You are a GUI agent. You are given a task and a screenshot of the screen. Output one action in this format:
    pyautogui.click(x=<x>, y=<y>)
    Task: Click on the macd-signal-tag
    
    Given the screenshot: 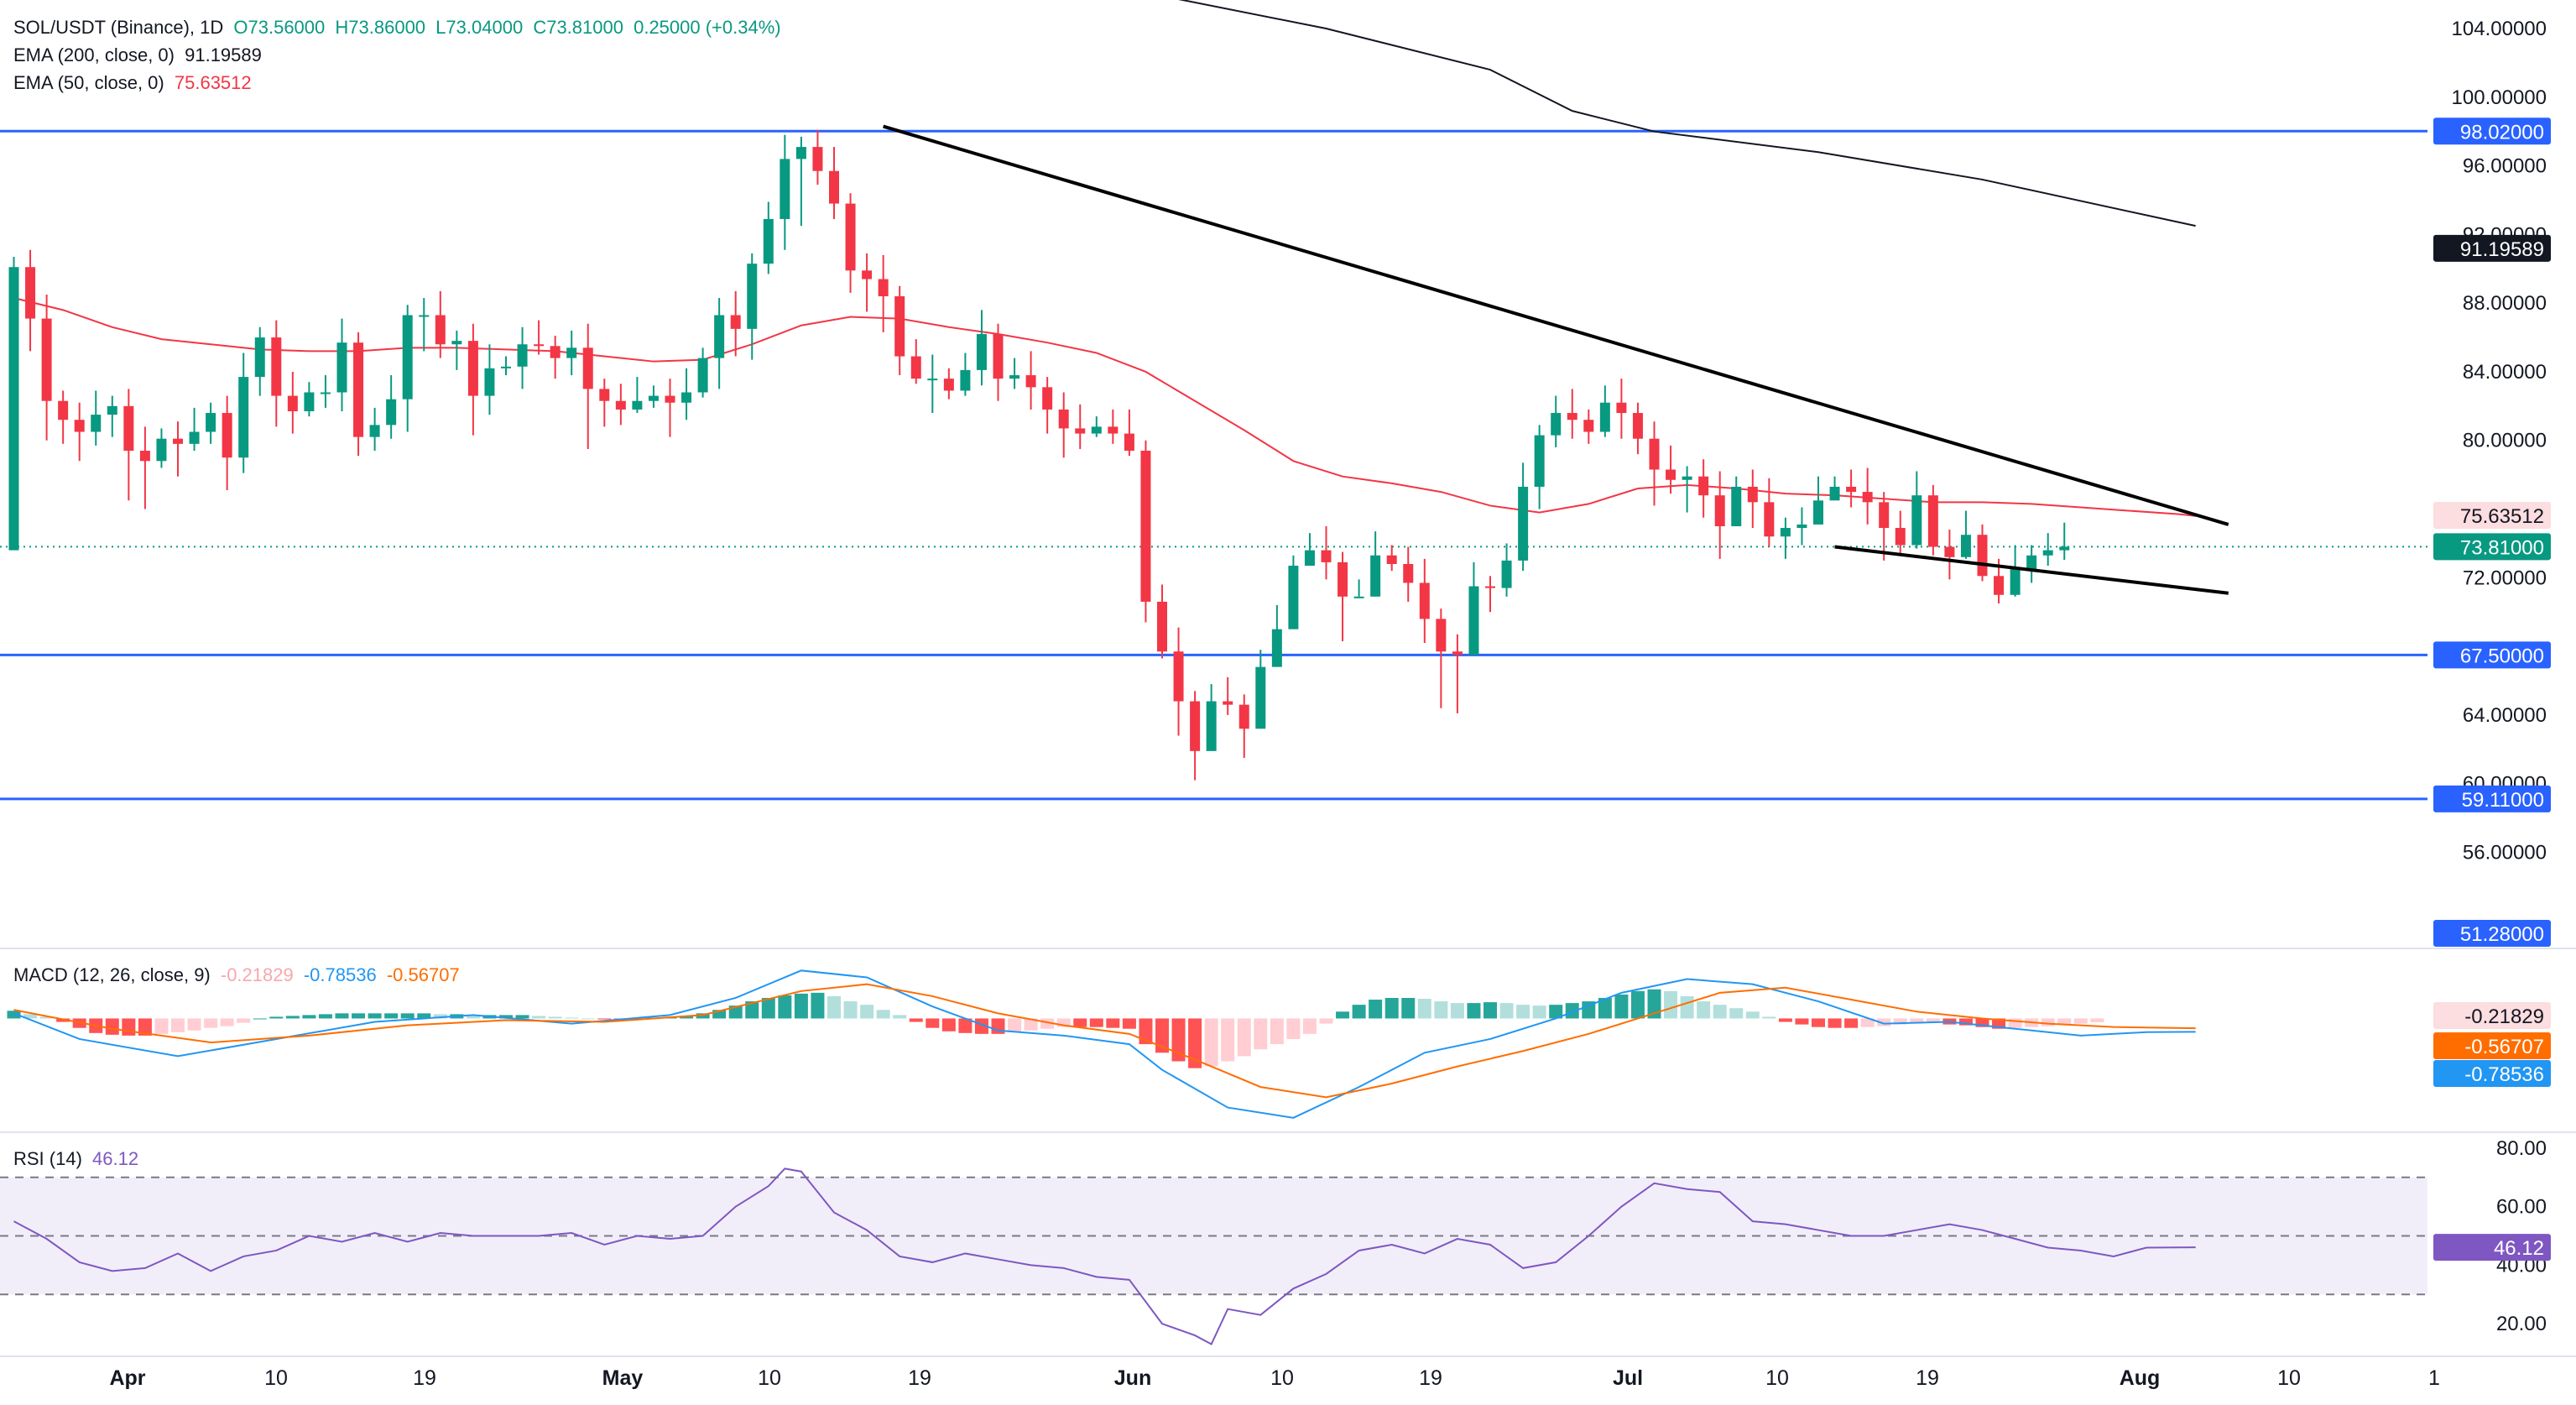 What is the action you would take?
    pyautogui.click(x=2492, y=1045)
    